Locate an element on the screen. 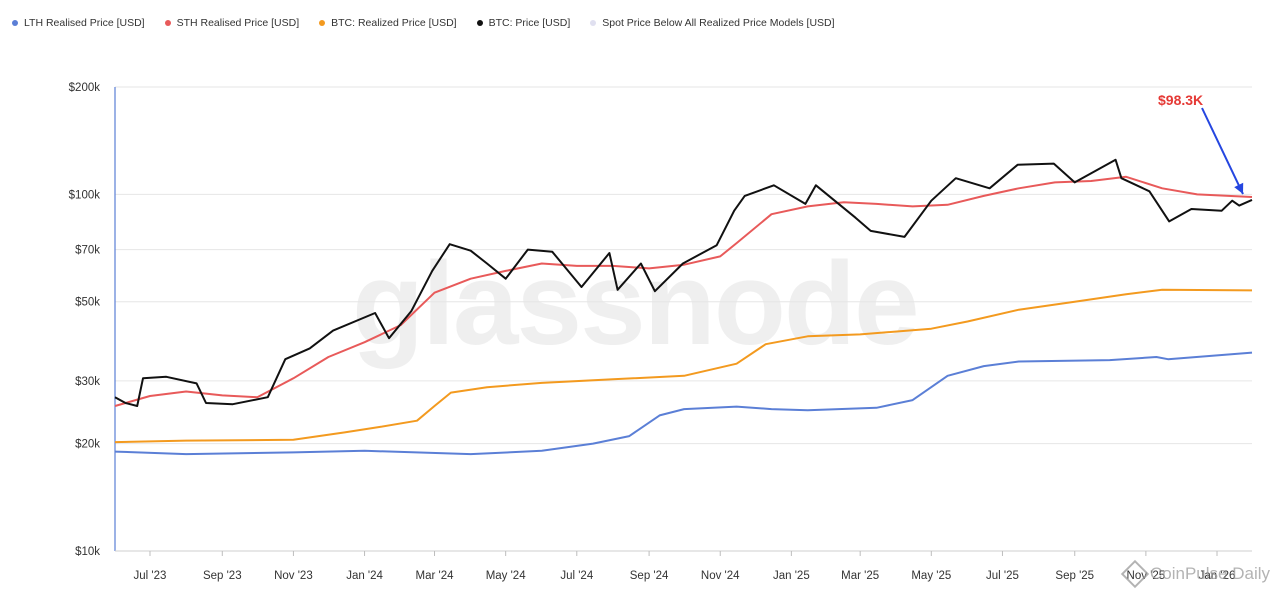 This screenshot has width=1280, height=594. price-callout: $98.3K is located at coordinates (1181, 100).